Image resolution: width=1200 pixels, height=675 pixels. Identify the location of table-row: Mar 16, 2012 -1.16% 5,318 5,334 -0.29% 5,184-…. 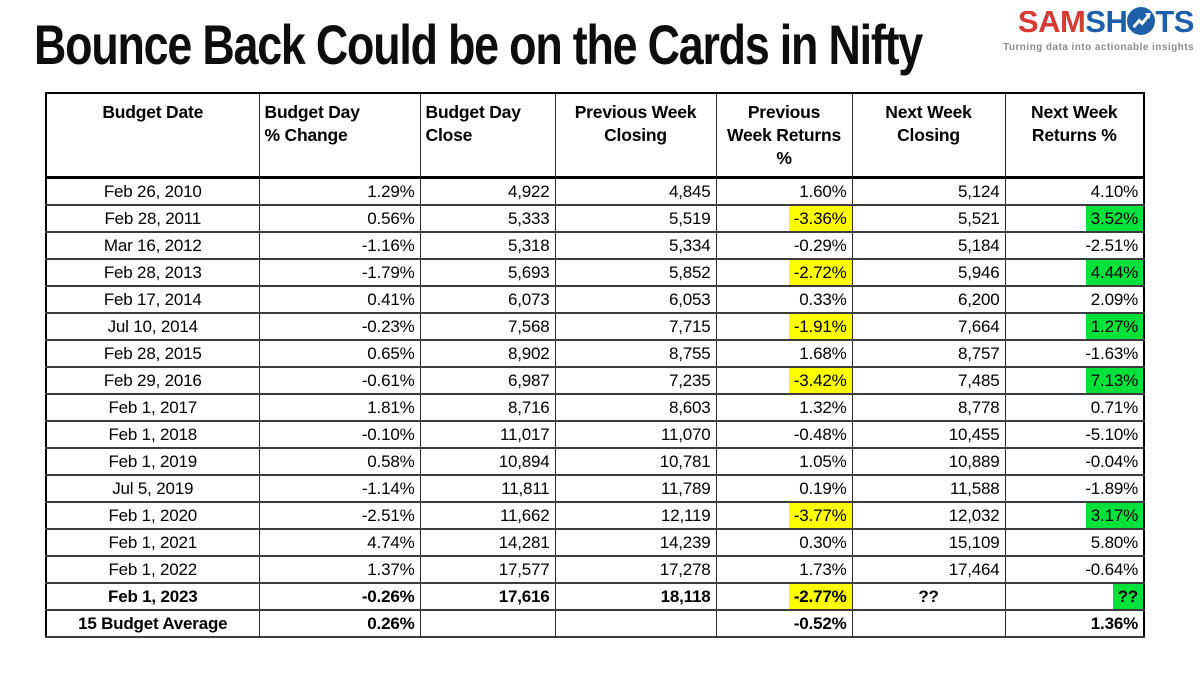
(595, 245).